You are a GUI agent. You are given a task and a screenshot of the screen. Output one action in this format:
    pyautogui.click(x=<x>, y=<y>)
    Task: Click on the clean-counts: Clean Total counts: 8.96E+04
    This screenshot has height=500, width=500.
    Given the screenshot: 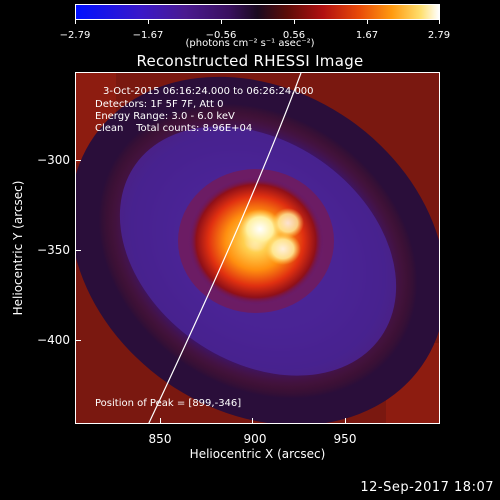 What is the action you would take?
    pyautogui.click(x=174, y=128)
    